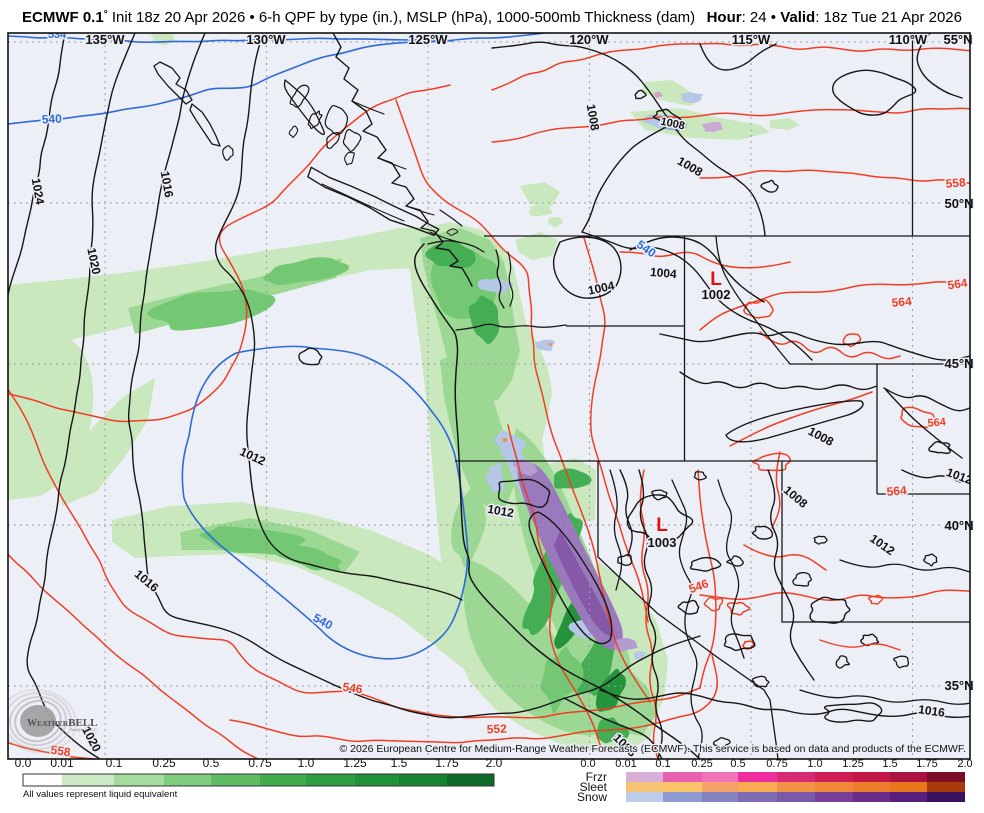 The width and height of the screenshot is (984, 813). Describe the element at coordinates (496, 728) in the screenshot. I see `svg-text: 552` at that location.